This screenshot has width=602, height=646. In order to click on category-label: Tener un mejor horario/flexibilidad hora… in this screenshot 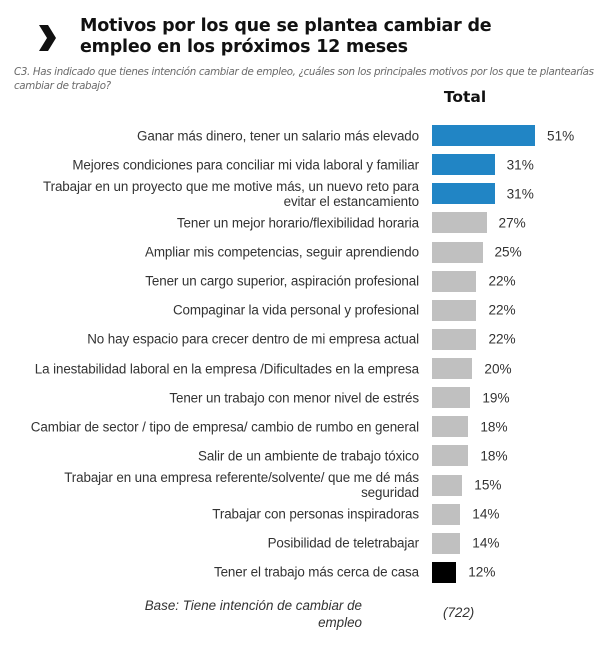, I will do `click(297, 223)`.